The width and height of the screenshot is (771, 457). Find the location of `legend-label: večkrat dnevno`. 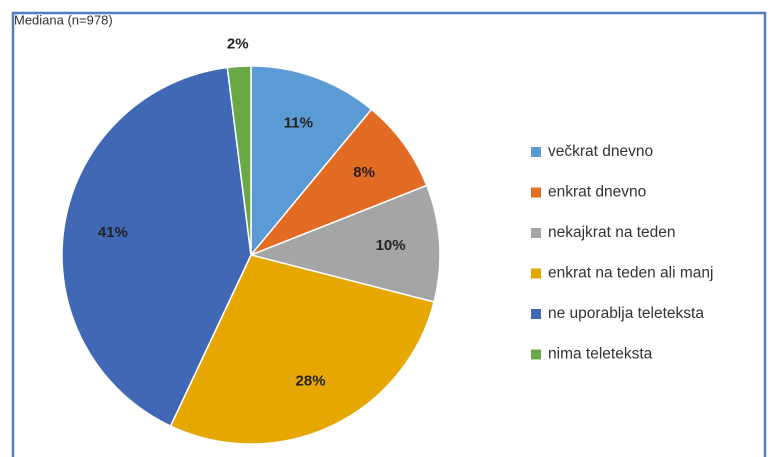

legend-label: večkrat dnevno is located at coordinates (600, 151).